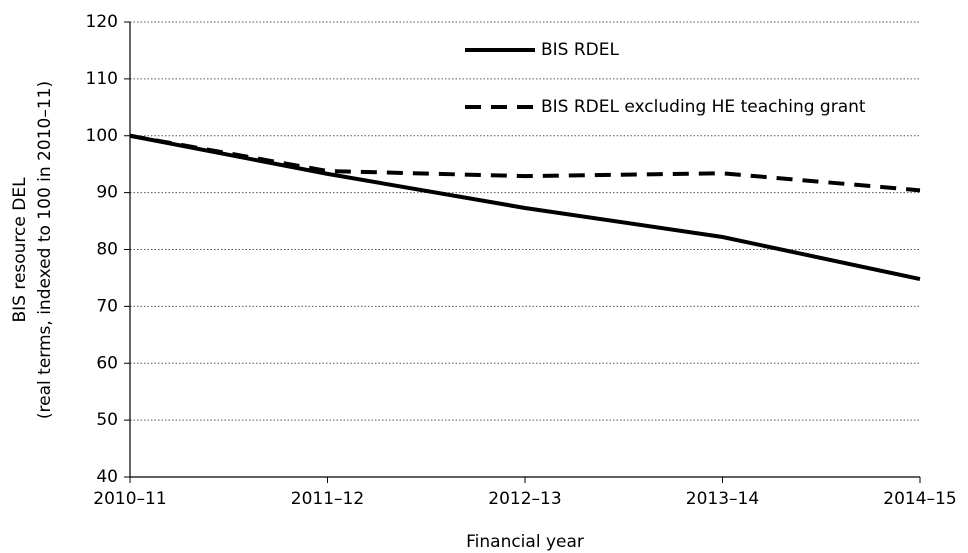 This screenshot has width=968, height=553. I want to click on legend-label: BIS RDEL excluding HE teaching grant, so click(703, 107).